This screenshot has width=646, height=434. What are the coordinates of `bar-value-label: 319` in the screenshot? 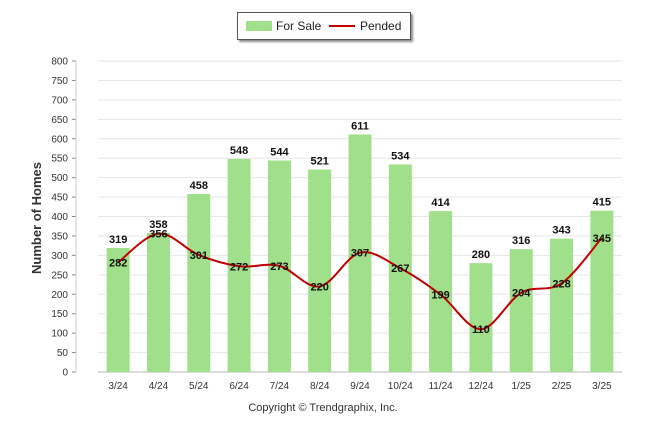 It's located at (118, 240).